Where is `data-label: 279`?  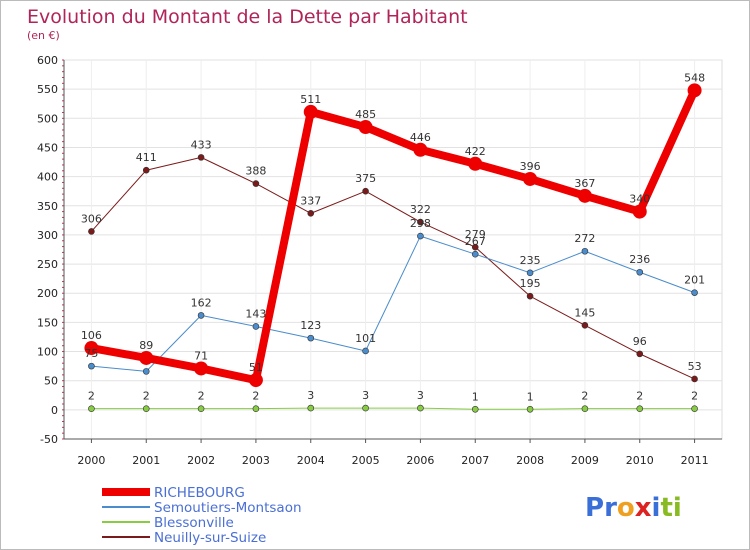
data-label: 279 is located at coordinates (475, 234).